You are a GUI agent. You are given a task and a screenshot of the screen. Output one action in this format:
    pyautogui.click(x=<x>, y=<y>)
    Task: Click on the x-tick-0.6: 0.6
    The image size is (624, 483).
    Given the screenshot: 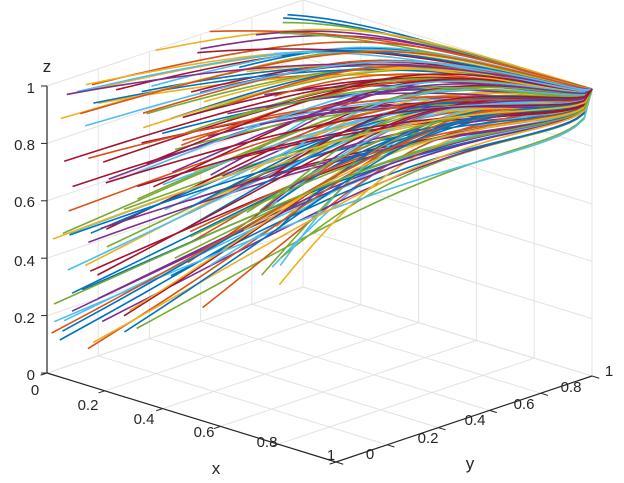 What is the action you would take?
    pyautogui.click(x=204, y=432)
    